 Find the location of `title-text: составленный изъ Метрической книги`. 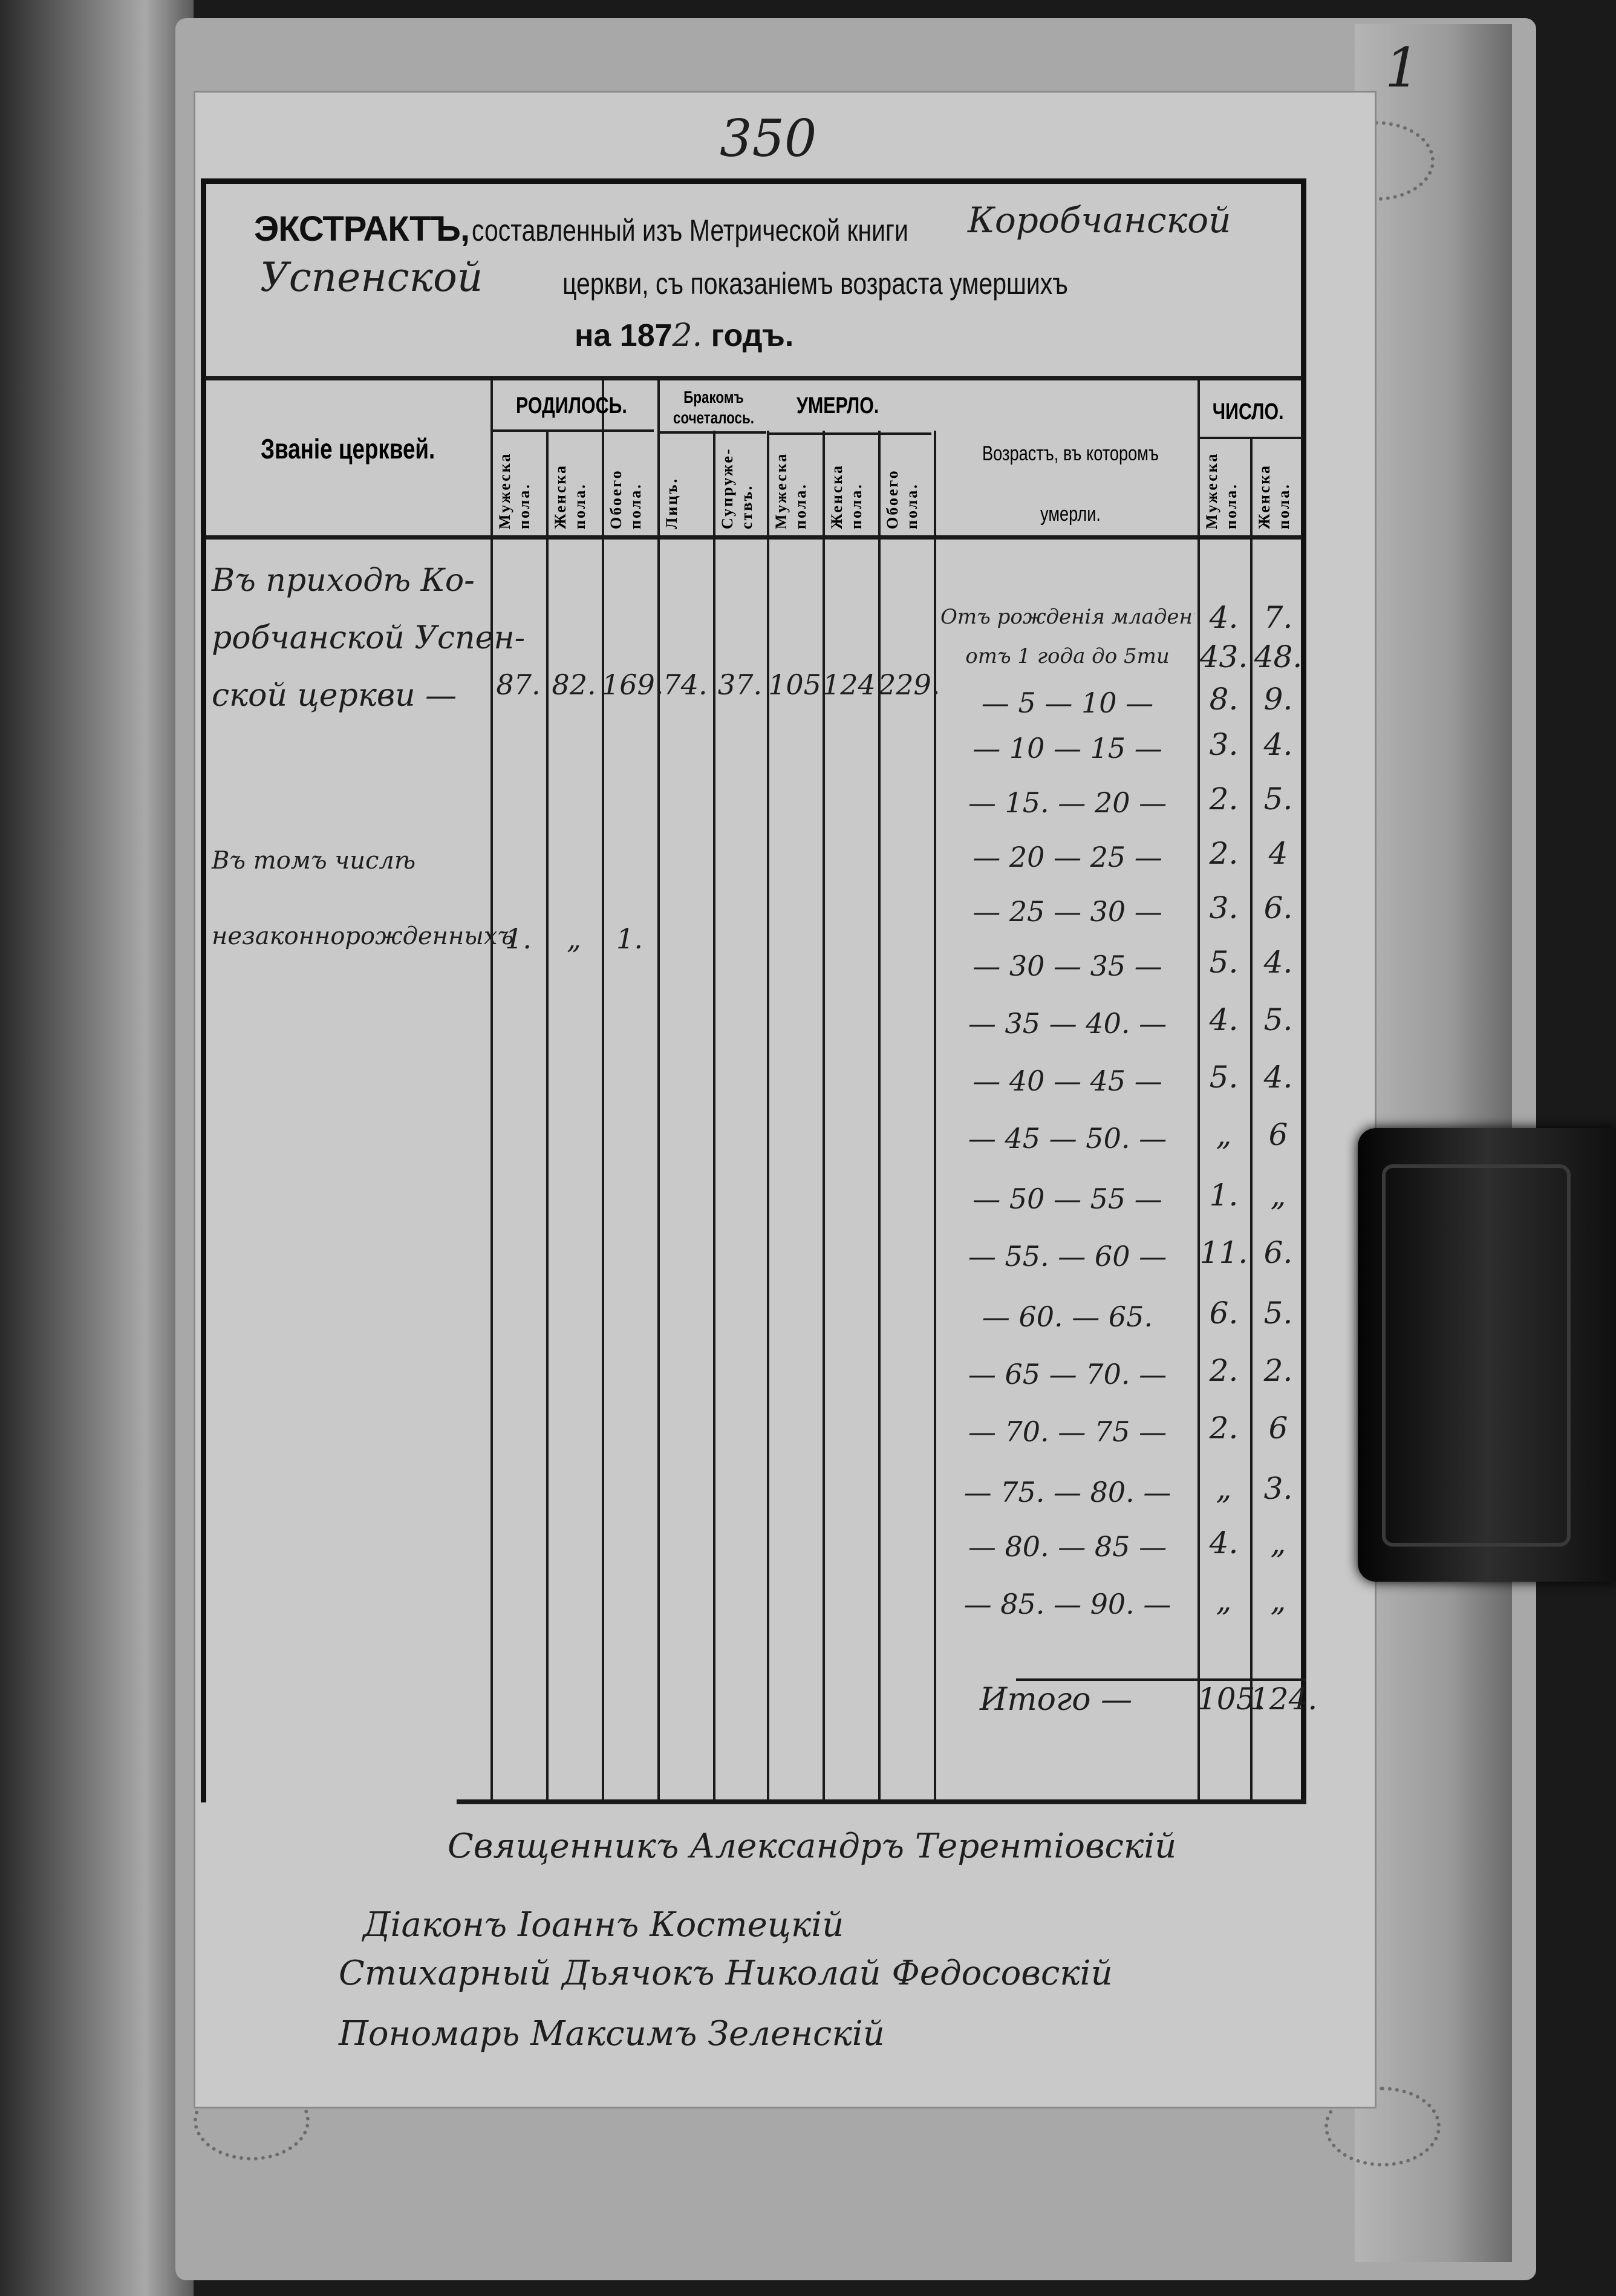

title-text: составленный изъ Метрической книги is located at coordinates (690, 231).